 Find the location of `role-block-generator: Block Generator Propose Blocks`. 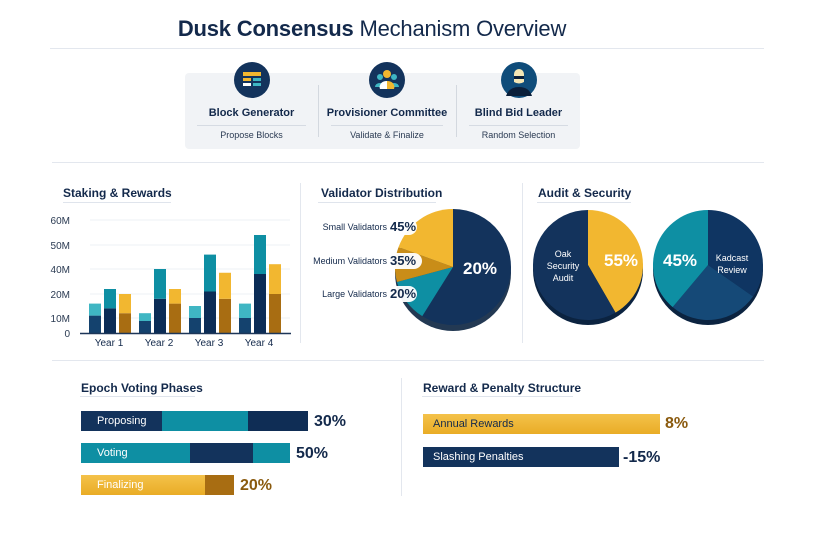

role-block-generator: Block Generator Propose Blocks is located at coordinates (251, 105).